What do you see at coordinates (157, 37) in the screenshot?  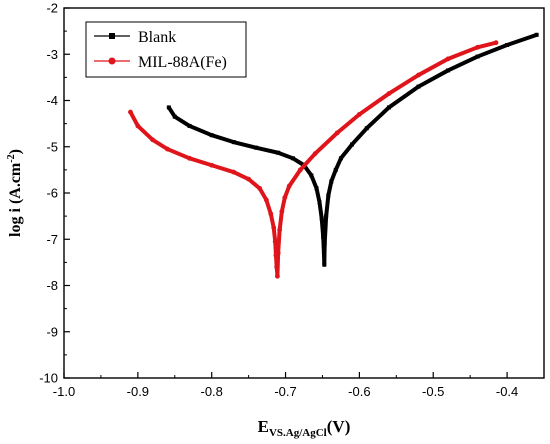 I see `legend-label-blank: Blank` at bounding box center [157, 37].